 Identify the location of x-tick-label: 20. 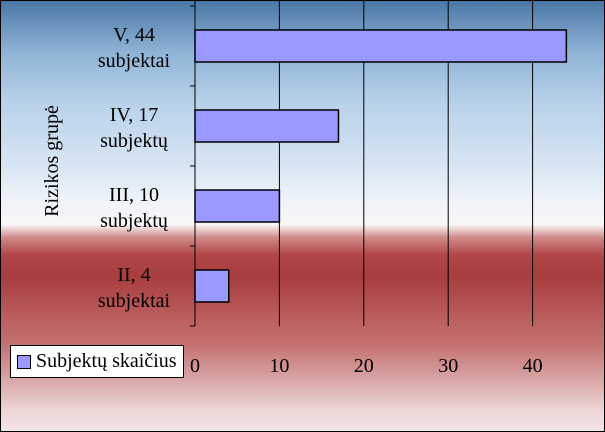
(364, 366).